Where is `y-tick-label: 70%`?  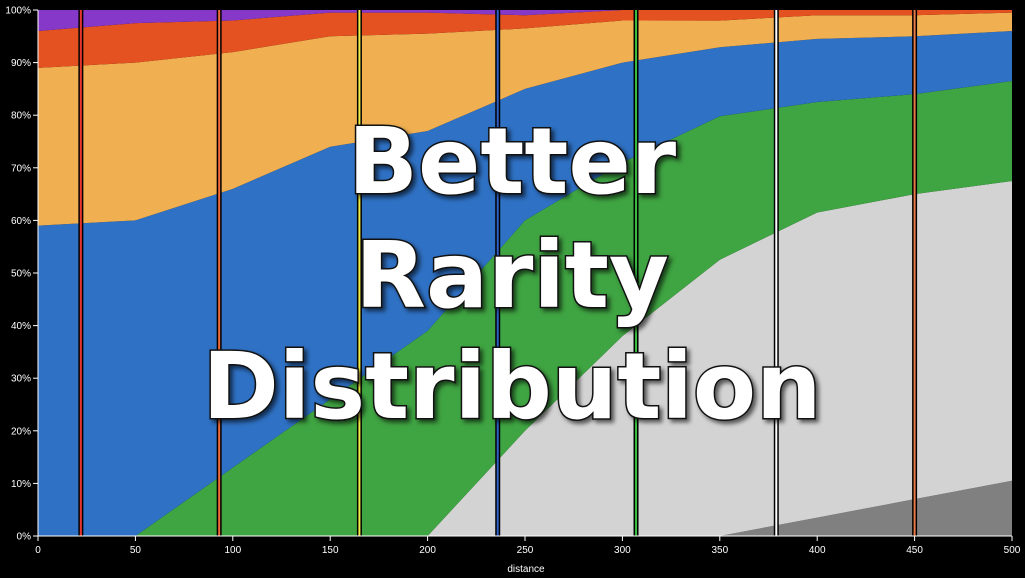 y-tick-label: 70% is located at coordinates (21, 168).